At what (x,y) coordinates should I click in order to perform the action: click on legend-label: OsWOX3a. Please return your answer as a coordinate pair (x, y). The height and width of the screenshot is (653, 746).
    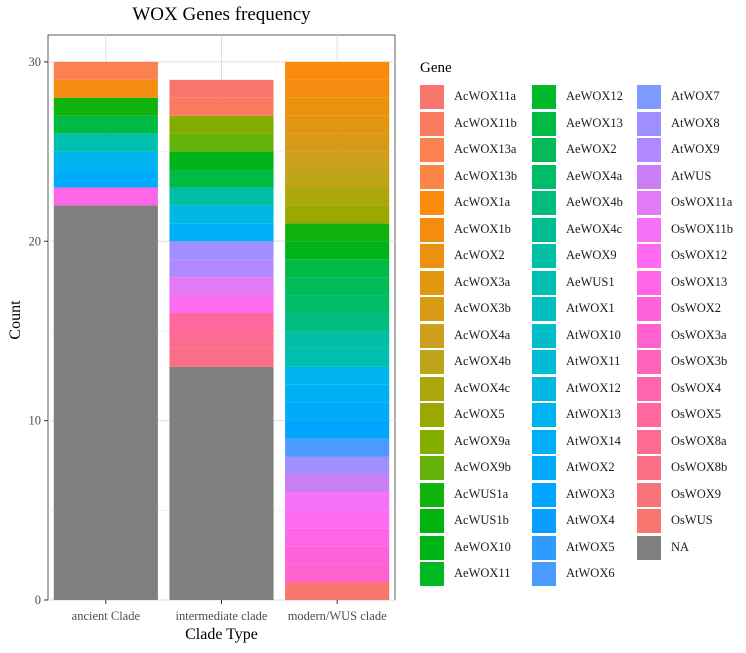
    Looking at the image, I should click on (699, 334).